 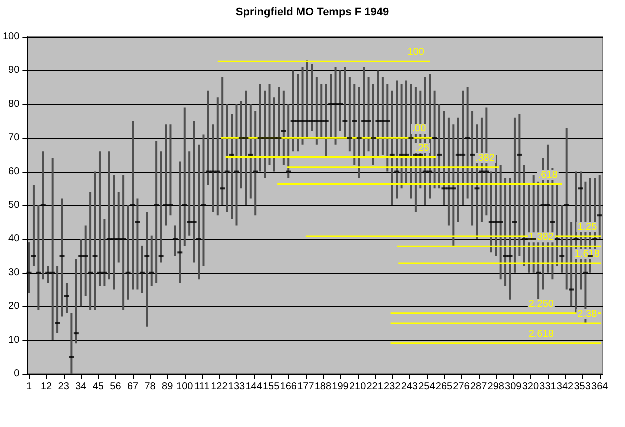 What do you see at coordinates (237, 387) in the screenshot?
I see `x-tick-label: 133` at bounding box center [237, 387].